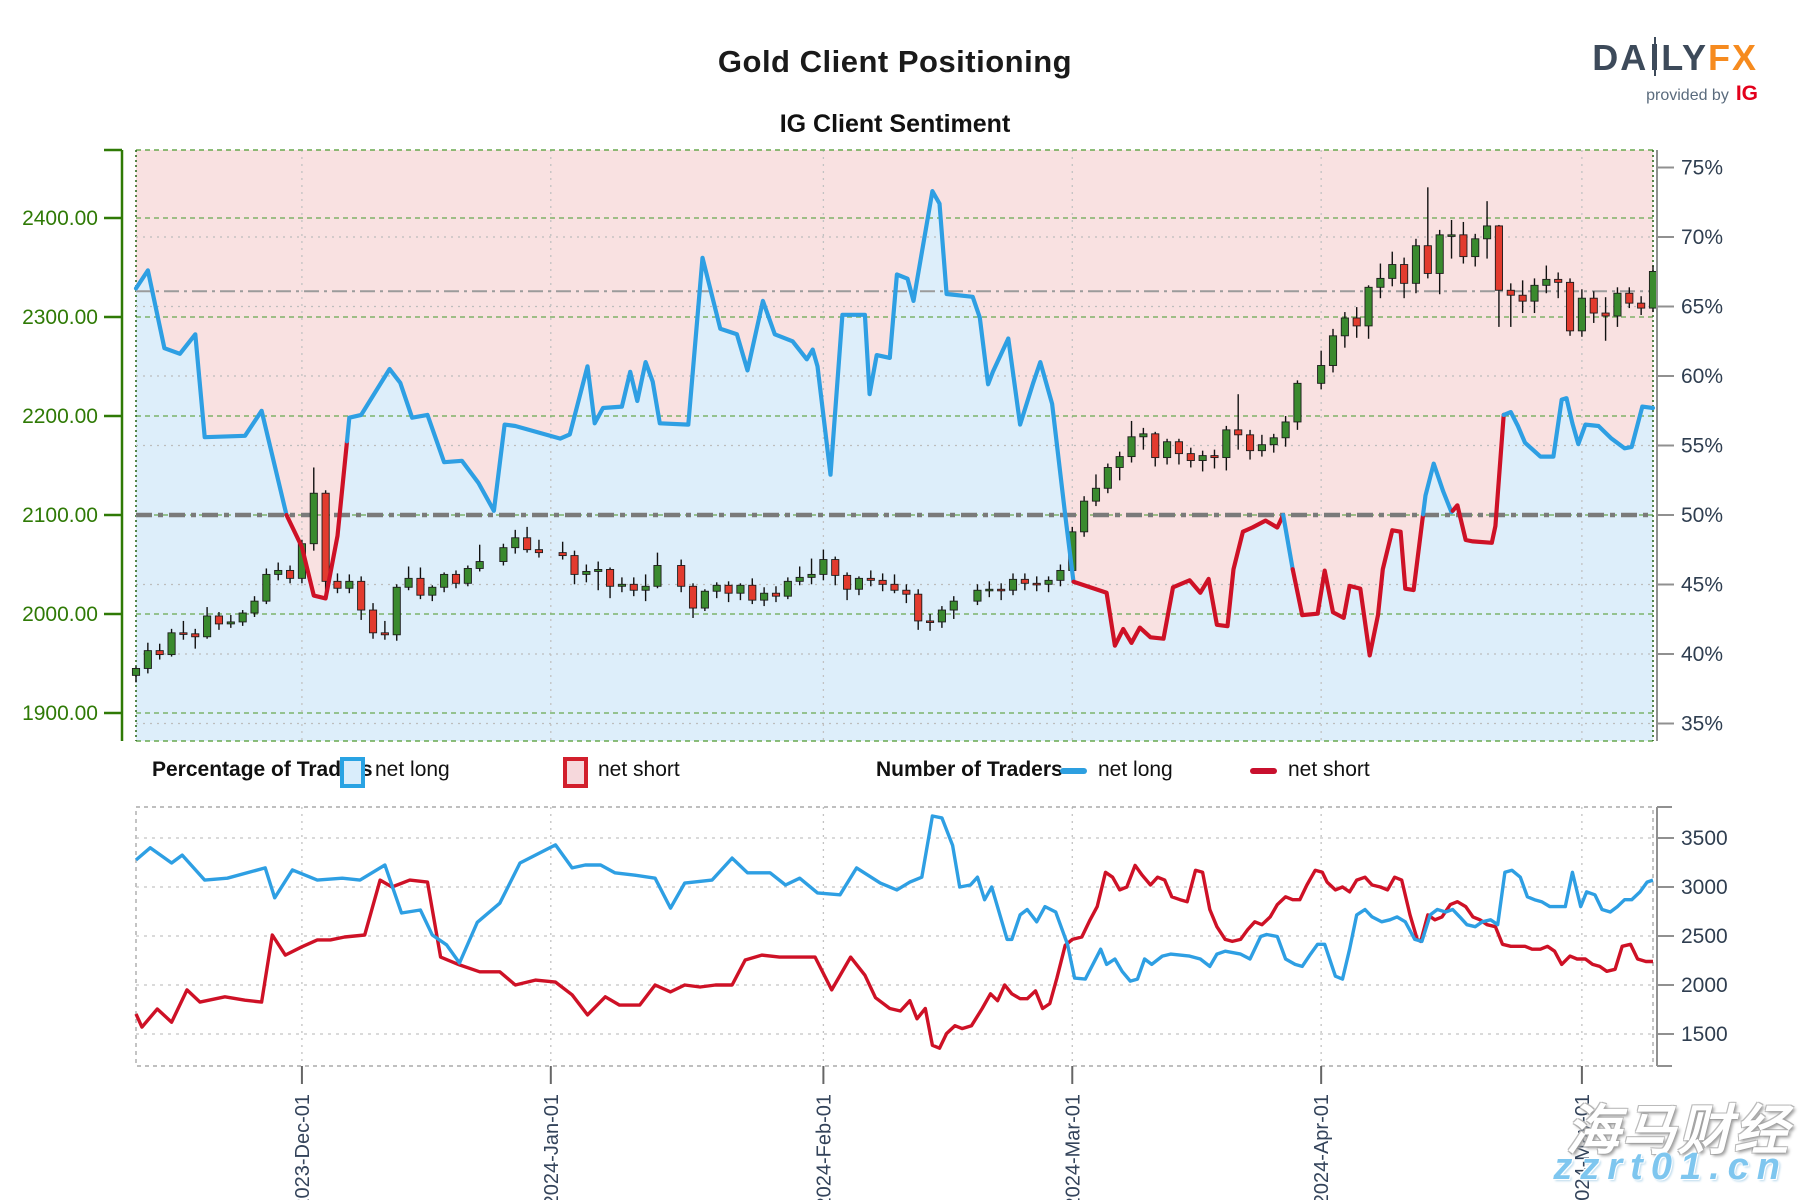  Describe the element at coordinates (60, 713) in the screenshot. I see `price-axis-label: 1900.00` at that location.